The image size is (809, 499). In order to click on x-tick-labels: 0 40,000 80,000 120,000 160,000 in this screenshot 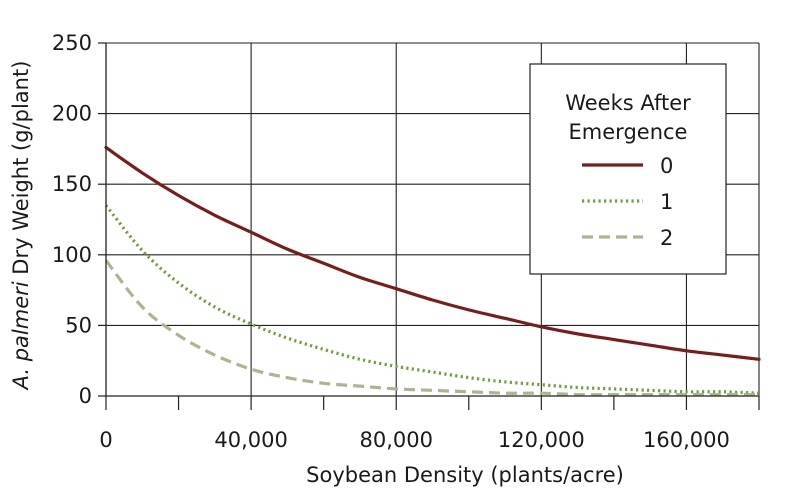, I will do `click(414, 440)`.